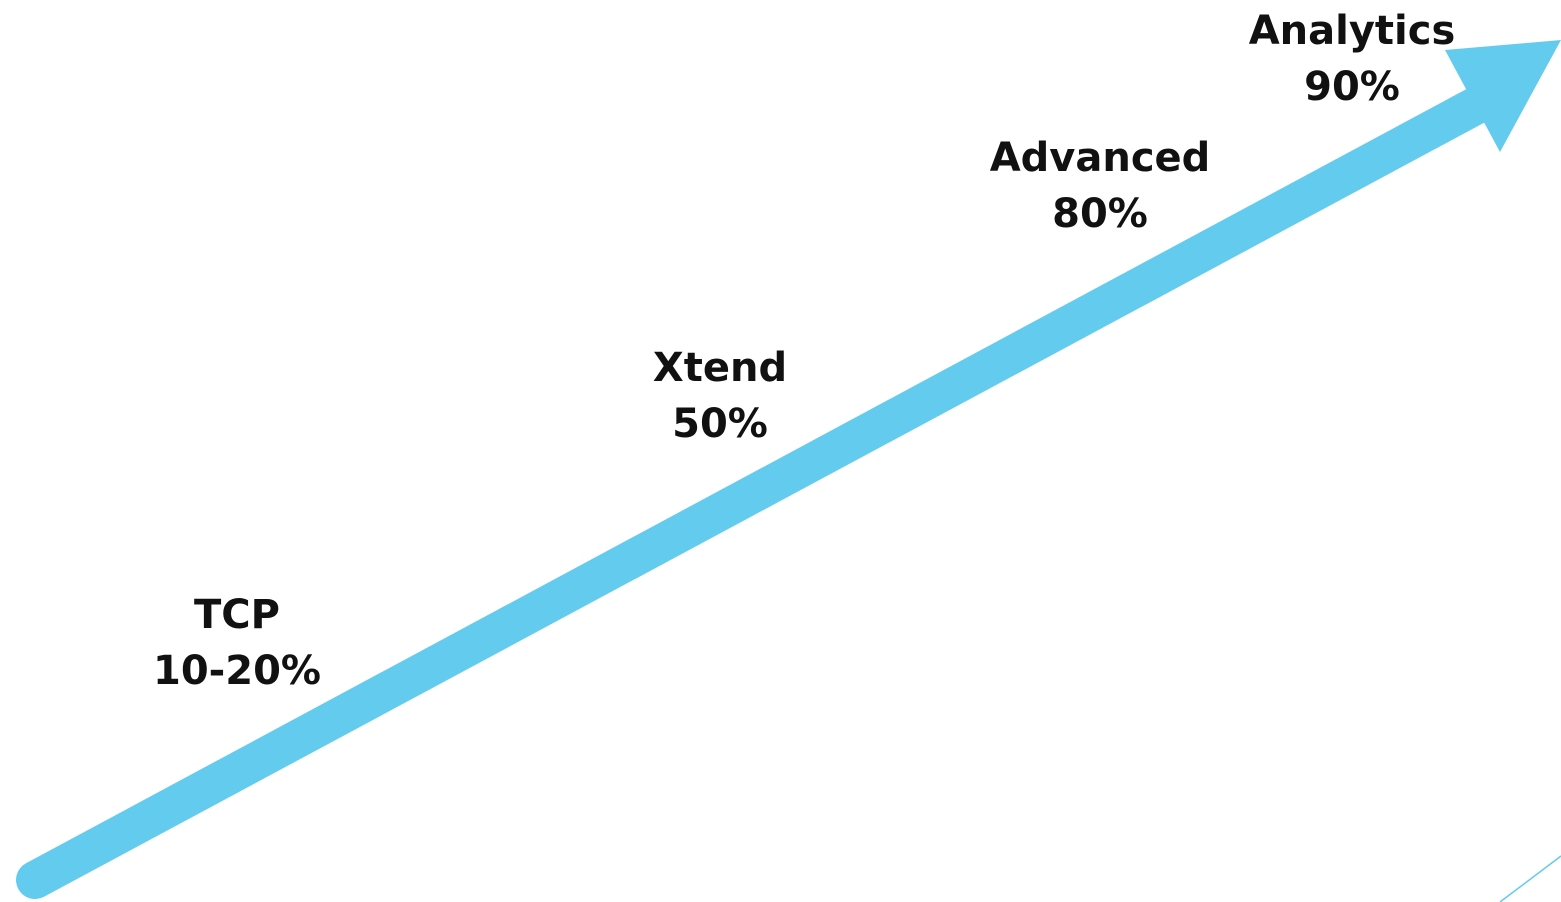  I want to click on stage-analytics: Analytics 90%, so click(1352, 59).